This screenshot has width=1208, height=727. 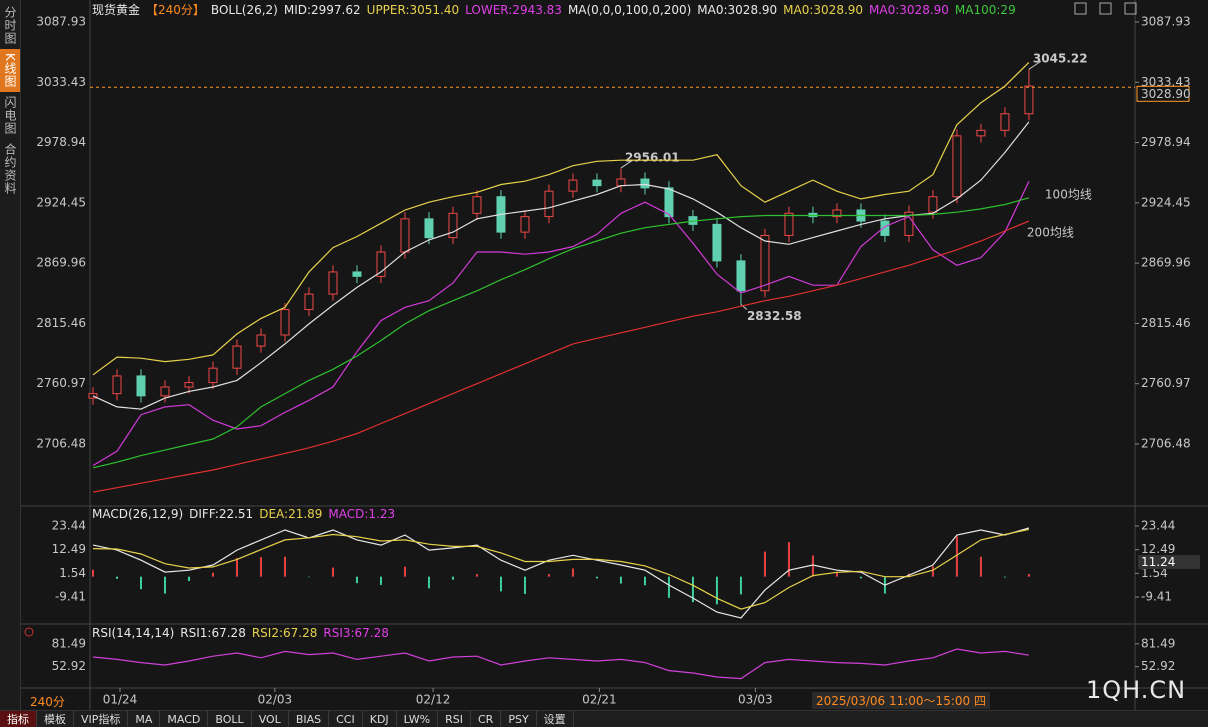 I want to click on toolbar-button: 模板, so click(x=55, y=719).